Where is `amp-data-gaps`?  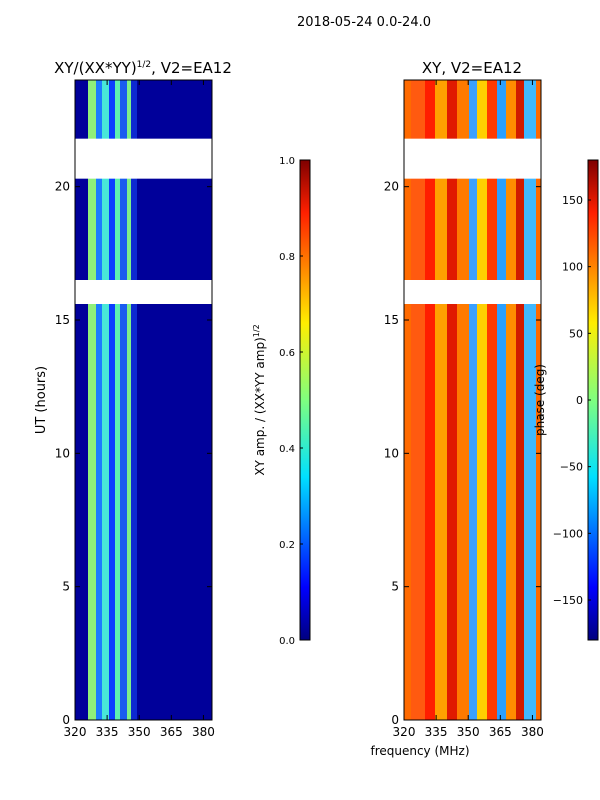 amp-data-gaps is located at coordinates (143, 221).